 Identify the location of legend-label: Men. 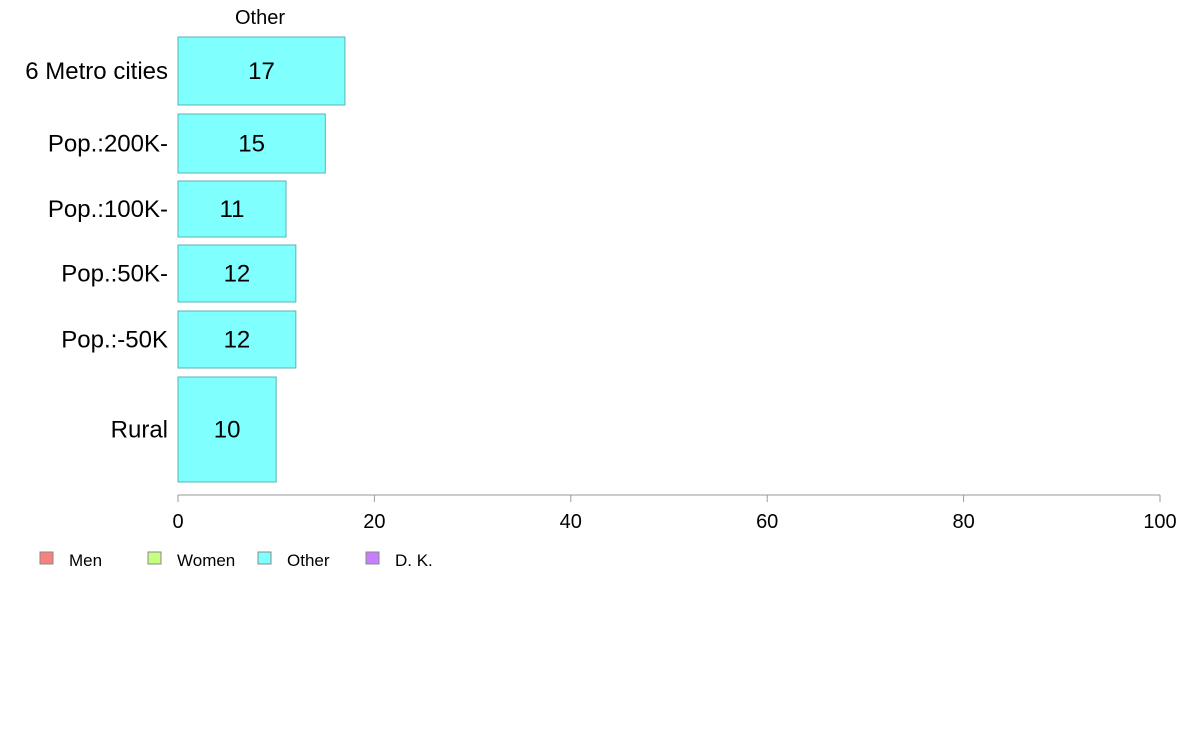
(85, 560).